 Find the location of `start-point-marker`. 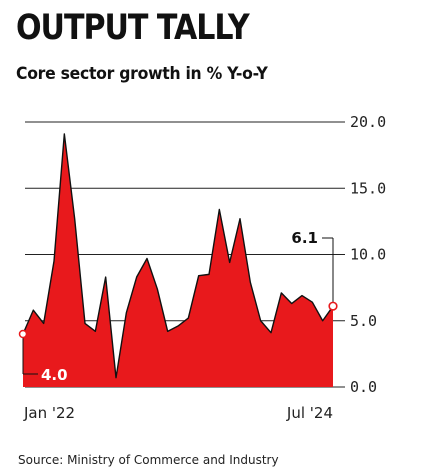

start-point-marker is located at coordinates (23, 334).